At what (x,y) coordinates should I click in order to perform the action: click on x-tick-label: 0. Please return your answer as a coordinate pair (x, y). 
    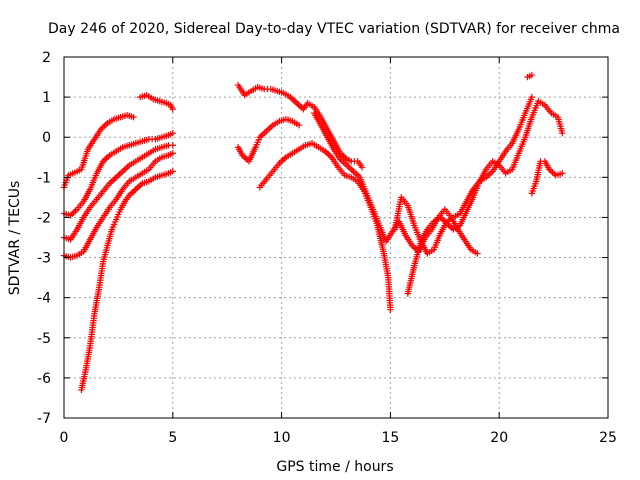
    Looking at the image, I should click on (64, 438).